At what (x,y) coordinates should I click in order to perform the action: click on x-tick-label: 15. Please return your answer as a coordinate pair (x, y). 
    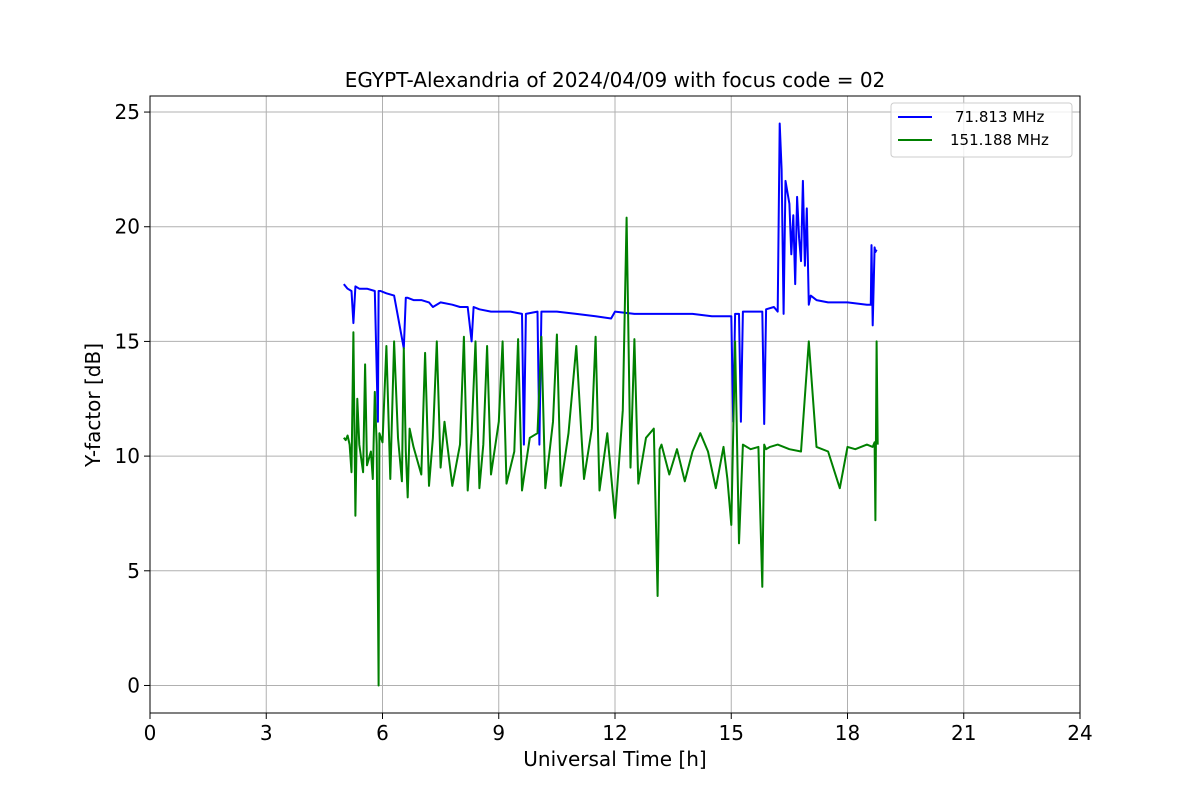
    Looking at the image, I should click on (731, 733).